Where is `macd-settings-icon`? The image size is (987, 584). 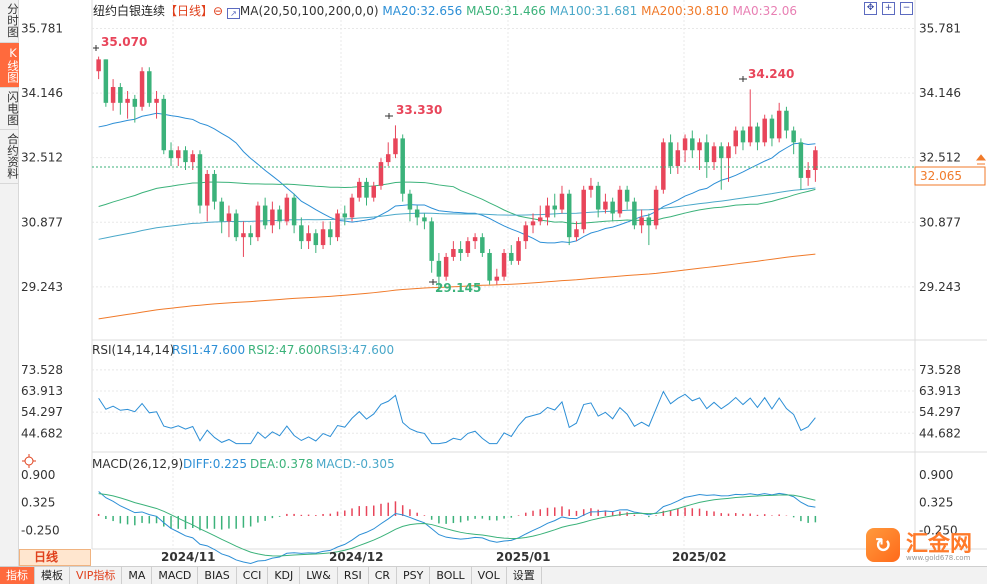 macd-settings-icon is located at coordinates (29, 461).